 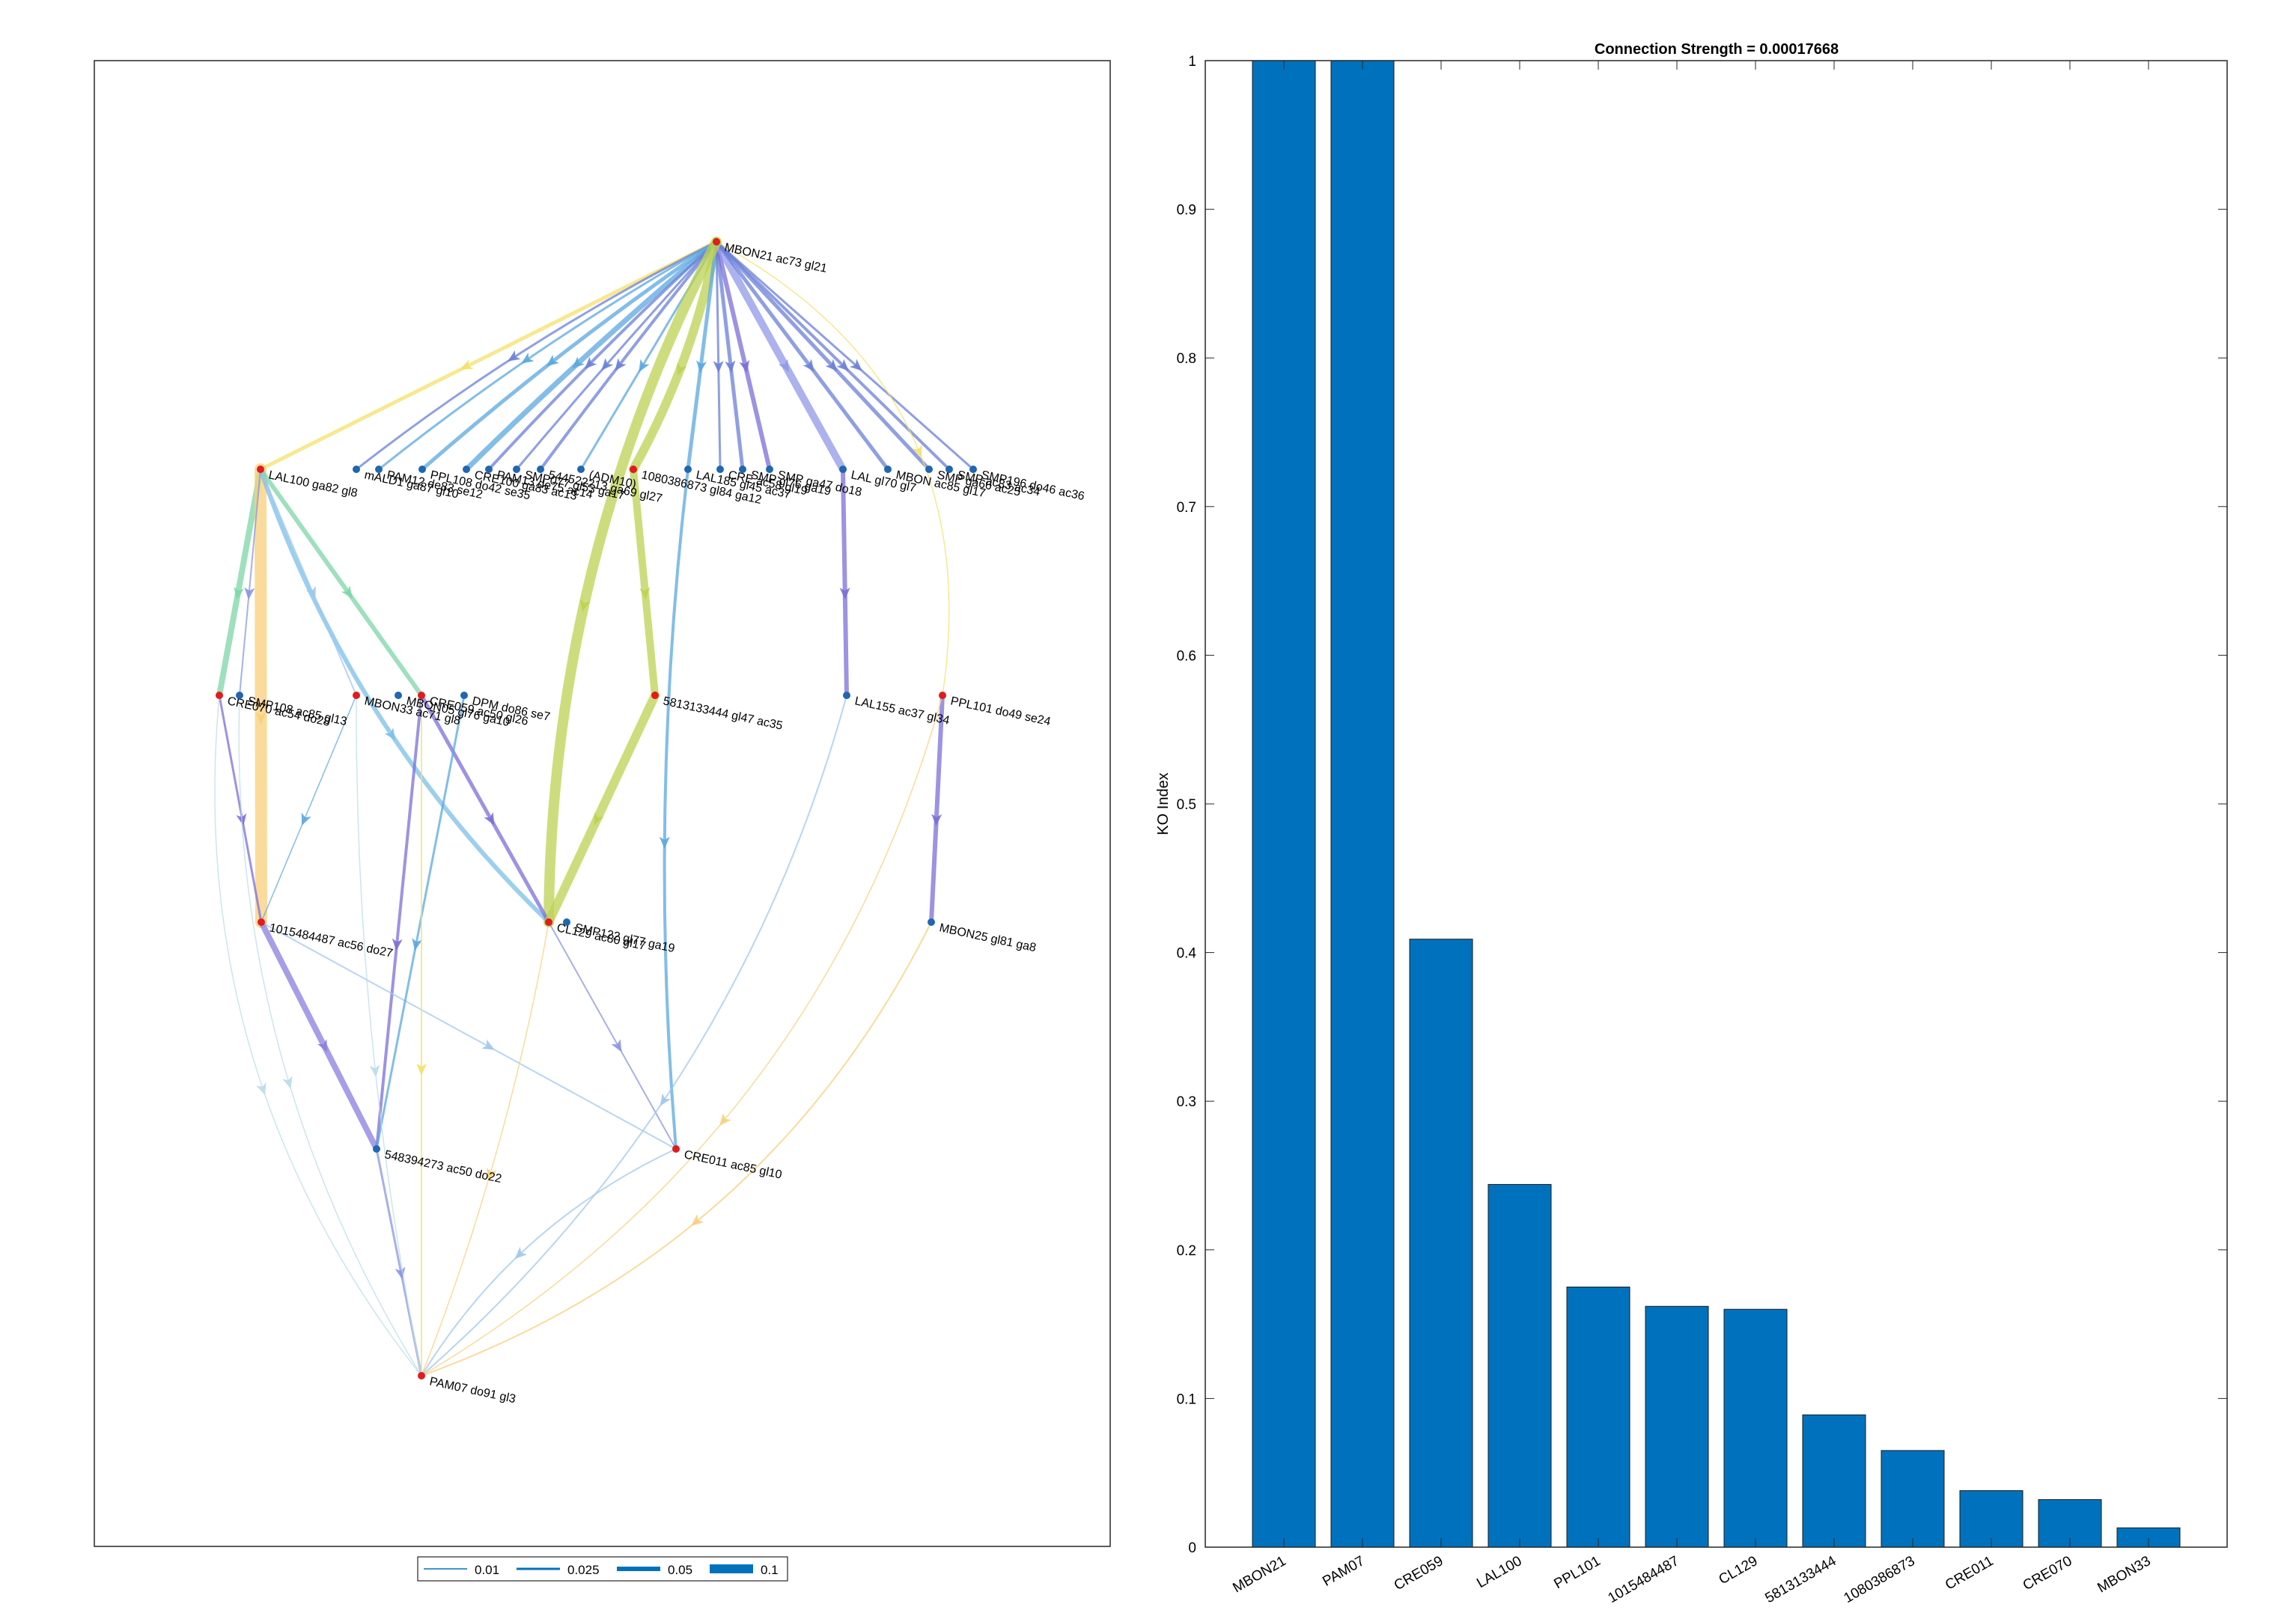 I want to click on node-smp4, so click(x=949, y=469).